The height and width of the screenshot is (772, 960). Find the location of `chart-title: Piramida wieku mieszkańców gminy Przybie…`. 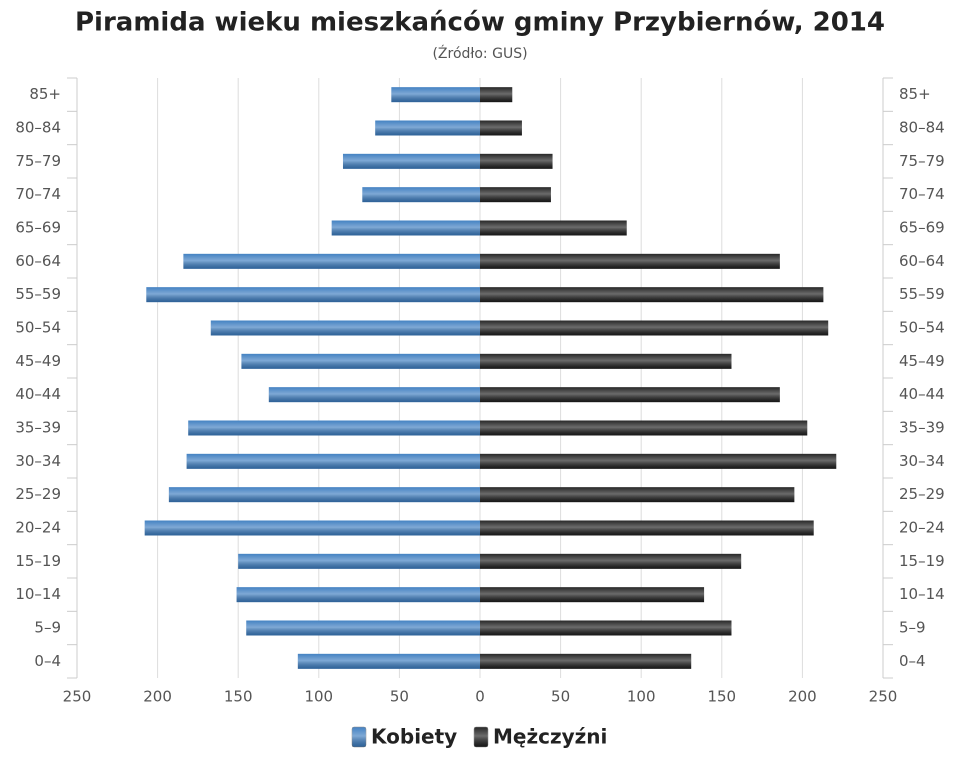

chart-title: Piramida wieku mieszkańców gminy Przybie… is located at coordinates (480, 23).